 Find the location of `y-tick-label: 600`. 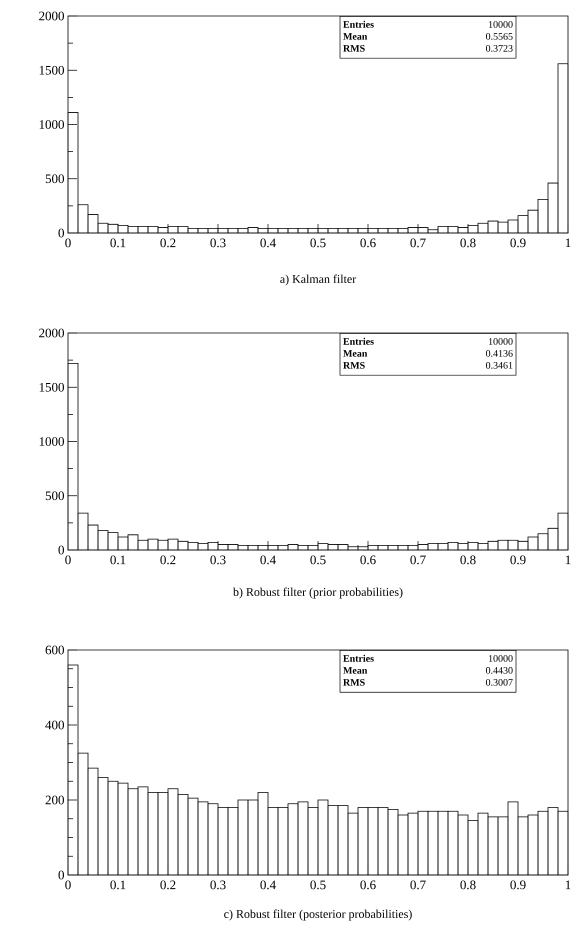

y-tick-label: 600 is located at coordinates (55, 650).